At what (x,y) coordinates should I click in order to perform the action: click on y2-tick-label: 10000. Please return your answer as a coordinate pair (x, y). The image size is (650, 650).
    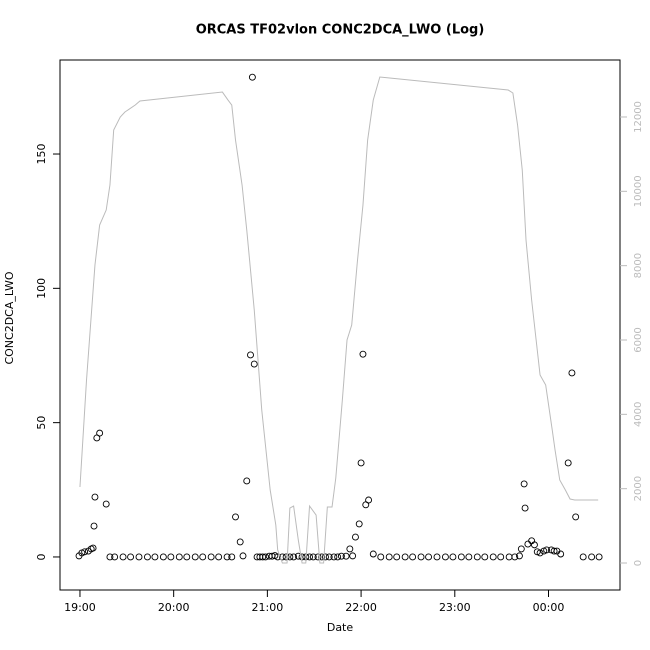
    Looking at the image, I should click on (638, 191).